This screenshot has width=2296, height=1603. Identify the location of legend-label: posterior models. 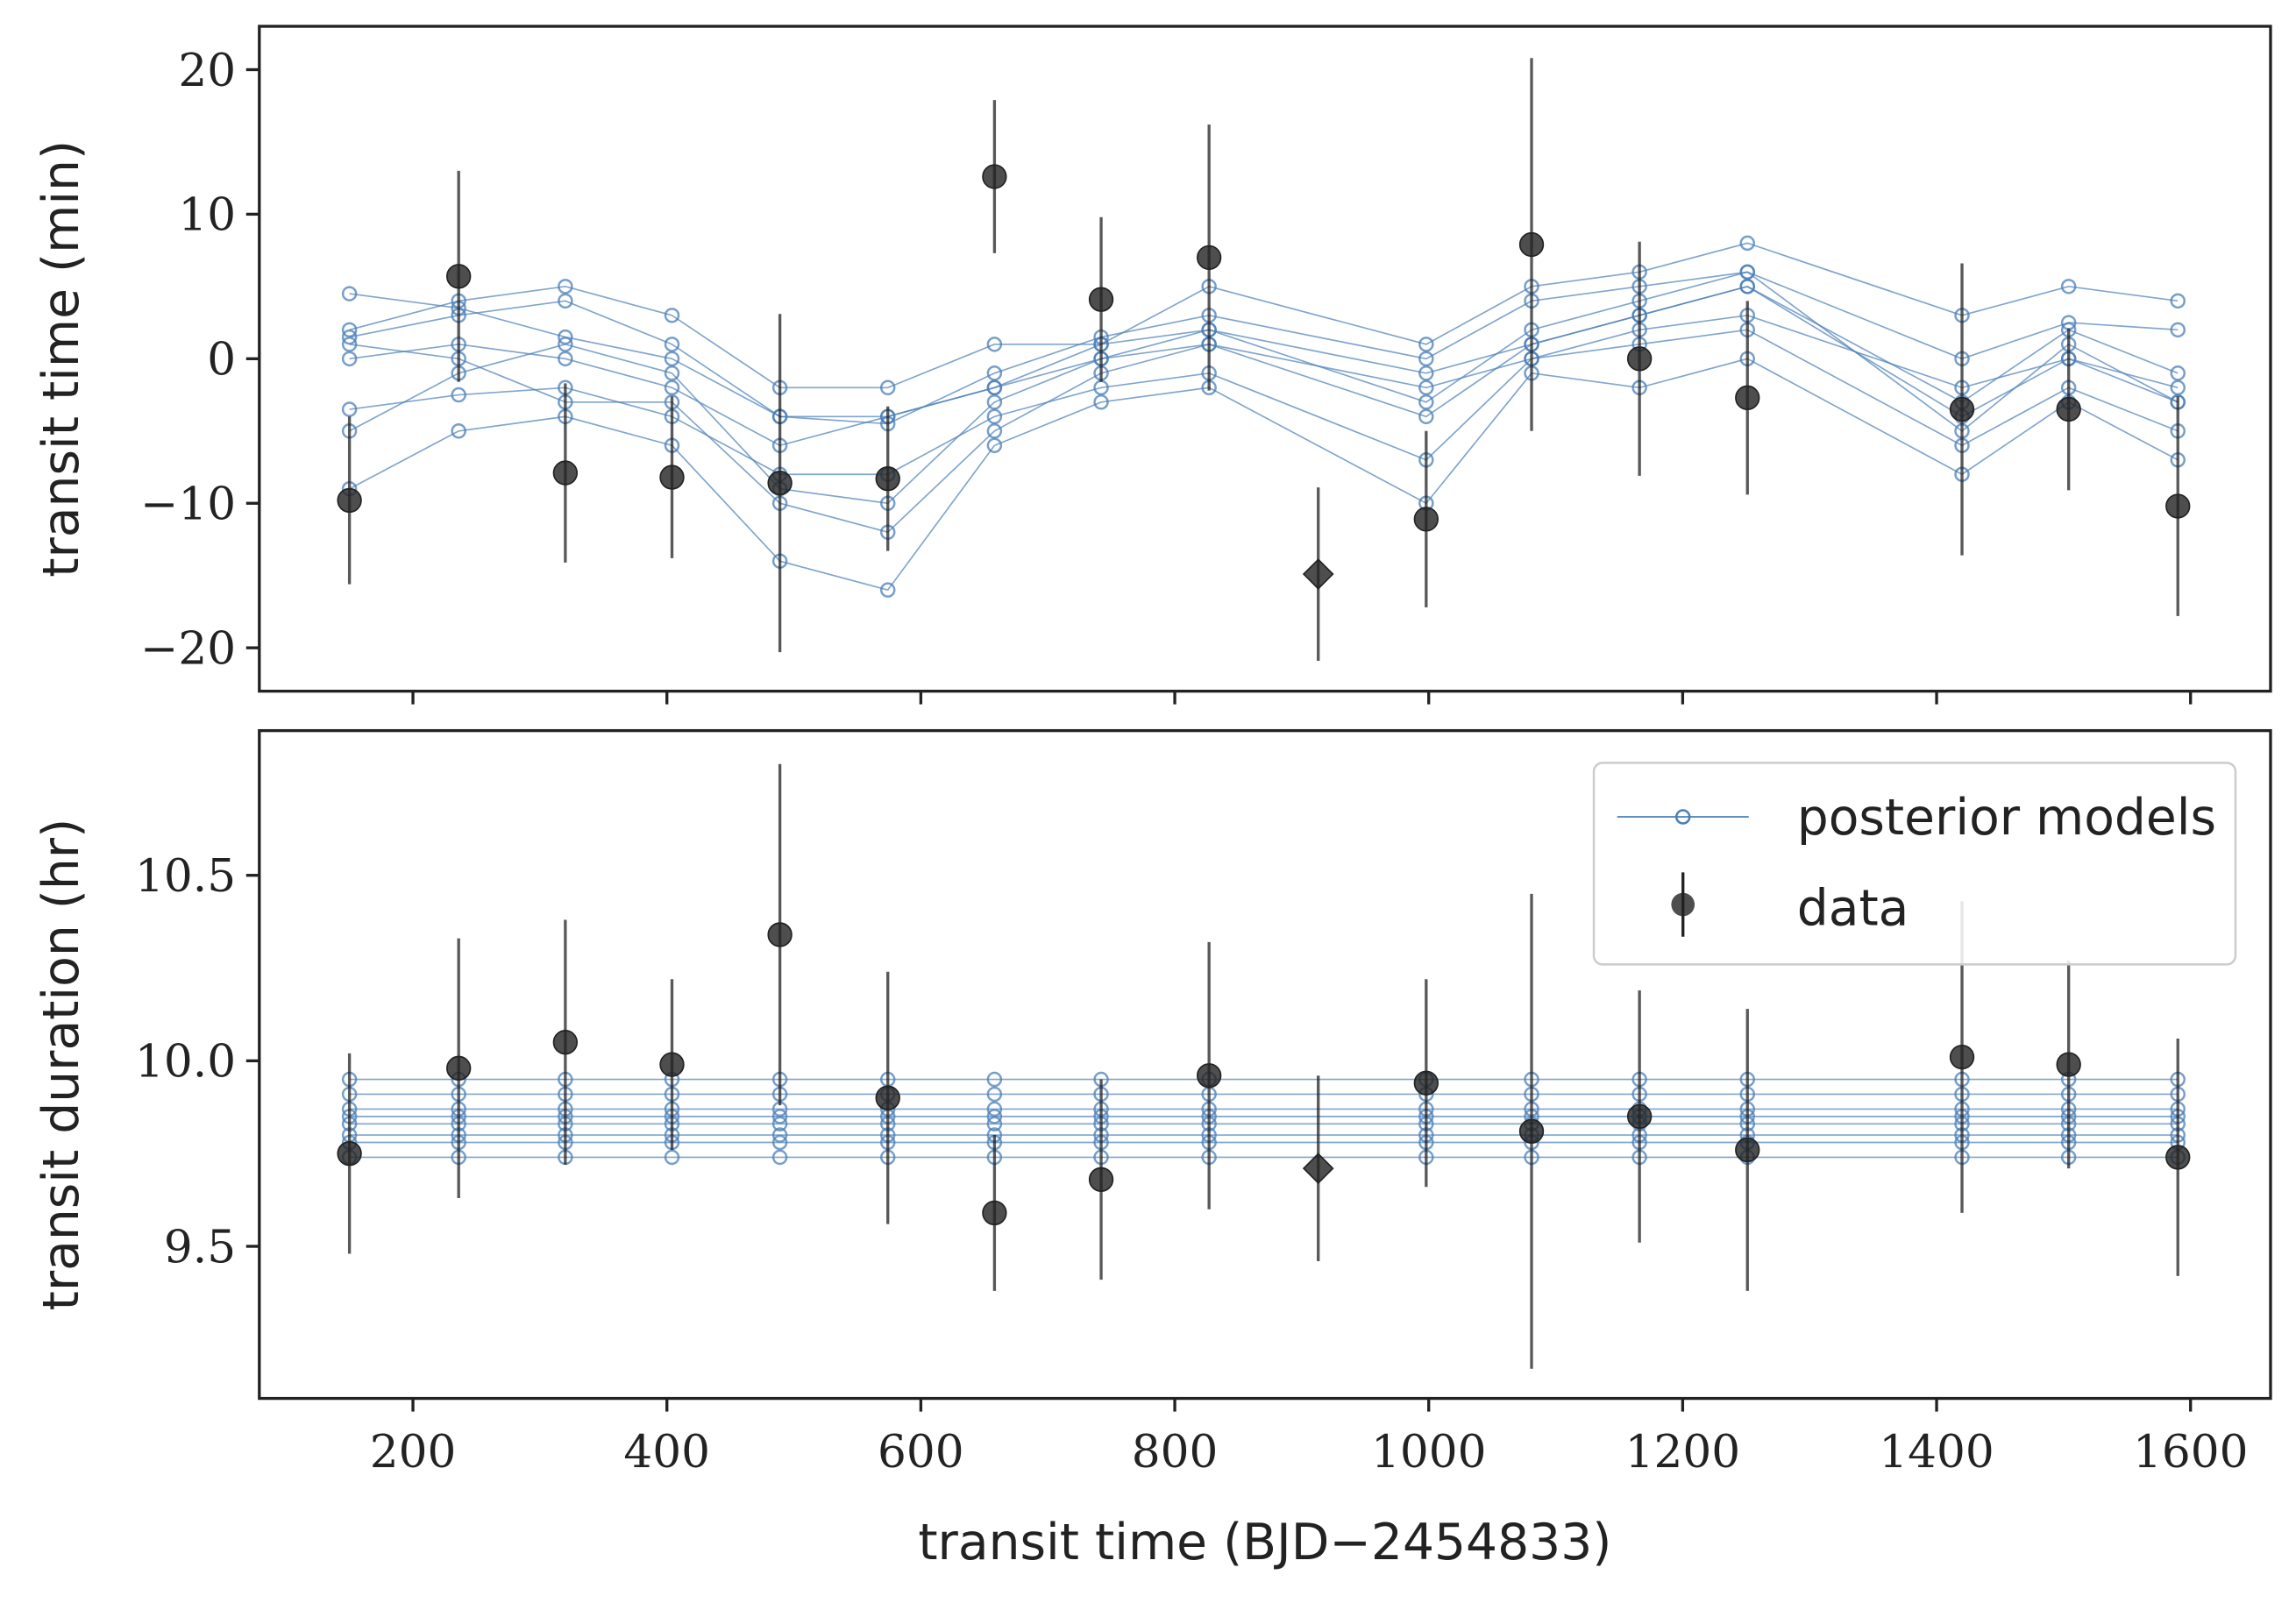
(2006, 818).